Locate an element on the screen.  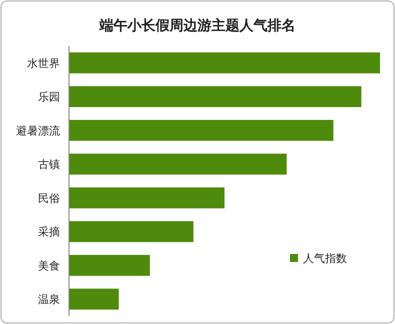
y-tick-label: 美食 is located at coordinates (49, 265).